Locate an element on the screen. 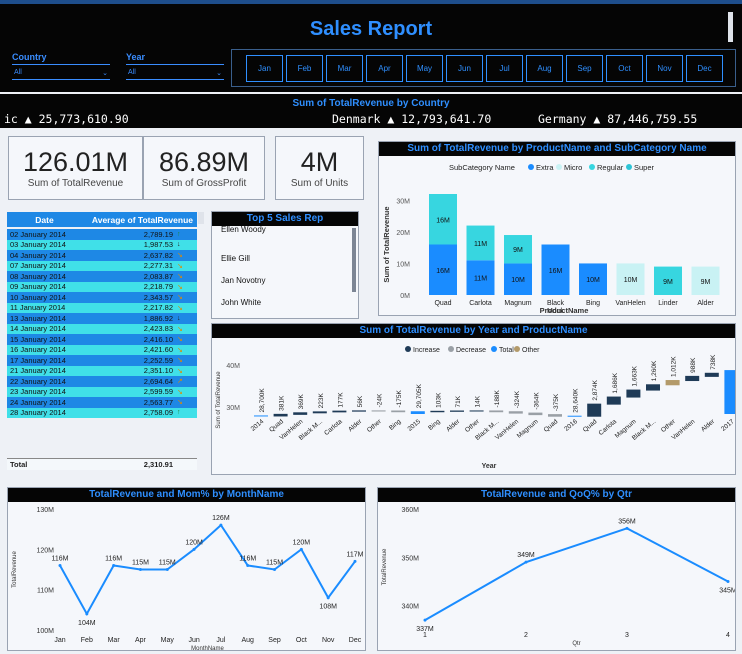  table-row: 24 January 2014 2,563.77 ↘ is located at coordinates (102, 402).